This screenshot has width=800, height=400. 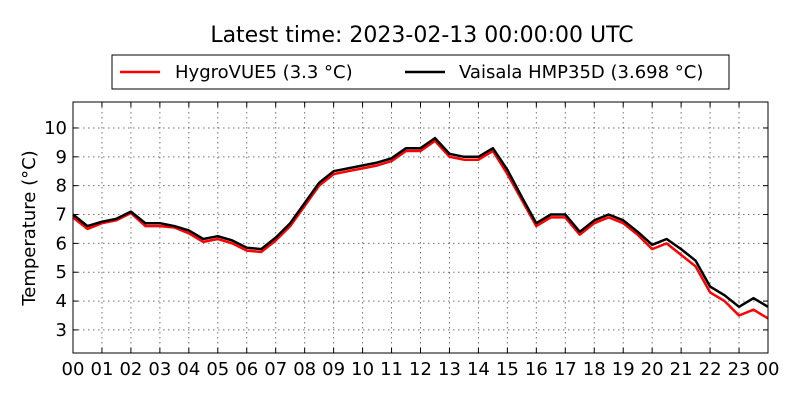 I want to click on x-tick-label: 20, so click(x=652, y=369).